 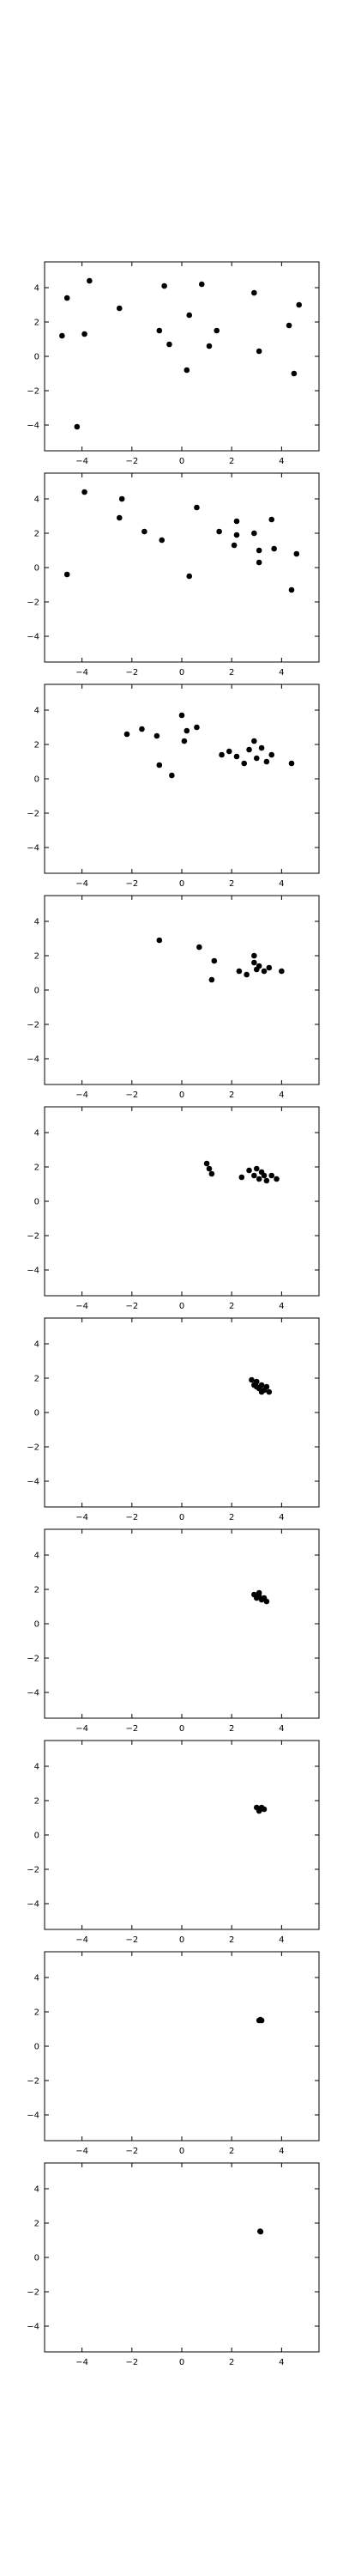 I want to click on panel-7: −4 −2 0 2 4 4 2 0 −2 −4, so click(x=174, y=1631).